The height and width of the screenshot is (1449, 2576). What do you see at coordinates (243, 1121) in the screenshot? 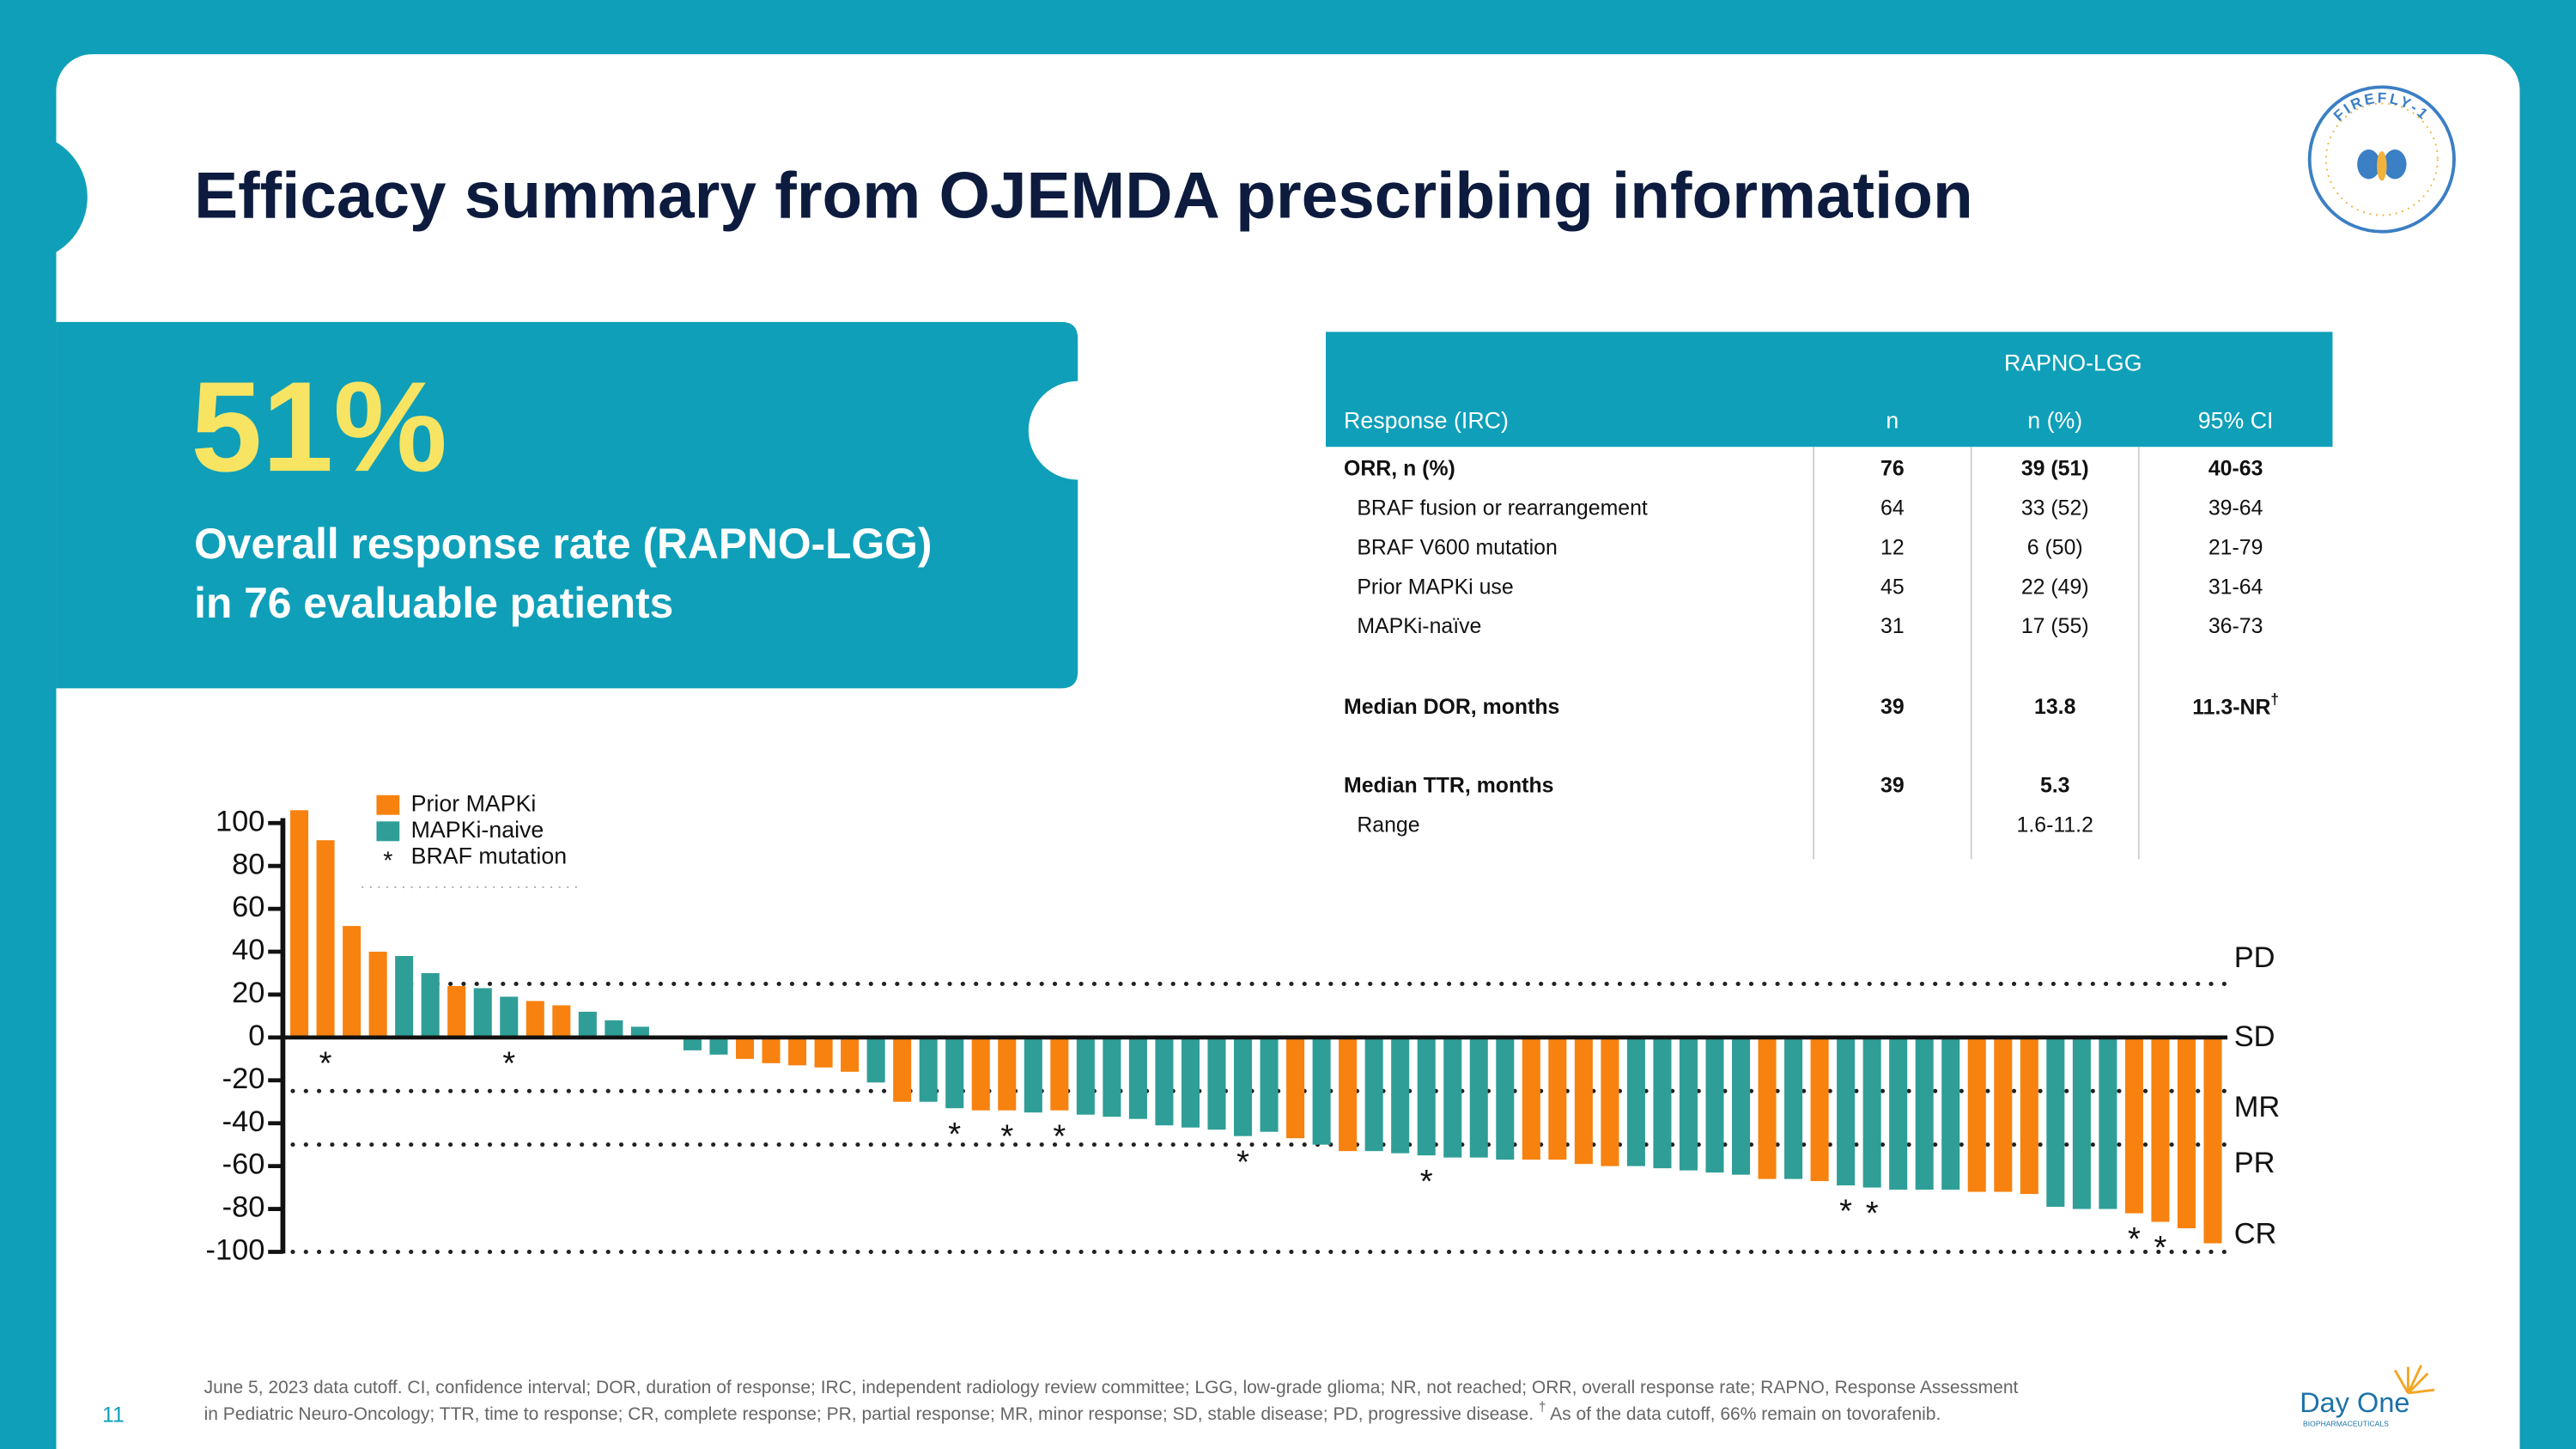
I see `y-tick-label: -40` at bounding box center [243, 1121].